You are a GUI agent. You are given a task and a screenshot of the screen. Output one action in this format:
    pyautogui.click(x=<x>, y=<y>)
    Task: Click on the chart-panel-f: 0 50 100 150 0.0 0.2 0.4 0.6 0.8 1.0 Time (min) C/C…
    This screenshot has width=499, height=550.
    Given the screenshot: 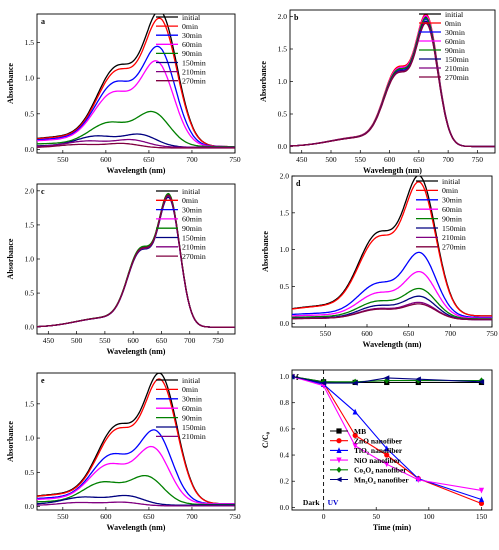 What is the action you would take?
    pyautogui.click(x=377, y=450)
    